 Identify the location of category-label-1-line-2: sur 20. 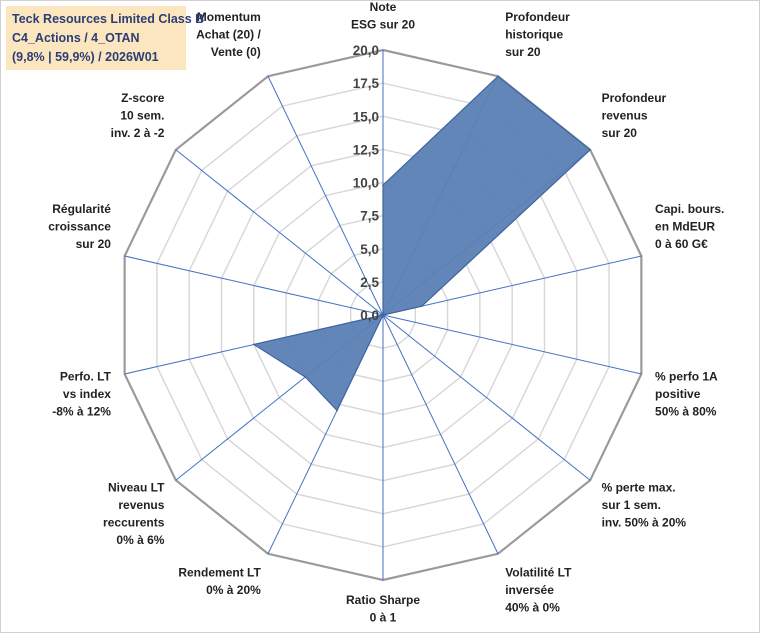
(523, 52).